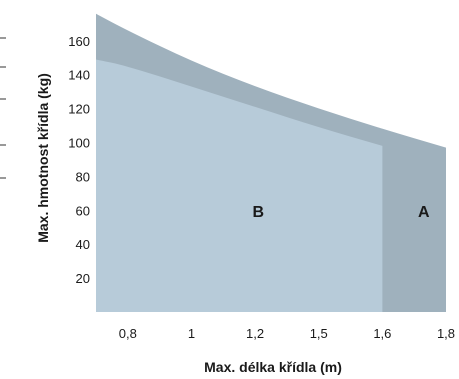 This screenshot has width=459, height=379. Describe the element at coordinates (79, 109) in the screenshot. I see `y-tick-label: 120` at that location.